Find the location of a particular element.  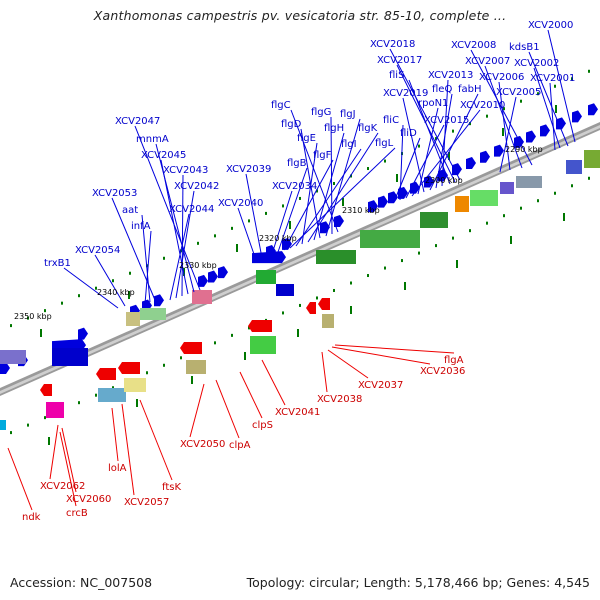

gene-label-plus: XCV2044 is located at coordinates (191, 209).